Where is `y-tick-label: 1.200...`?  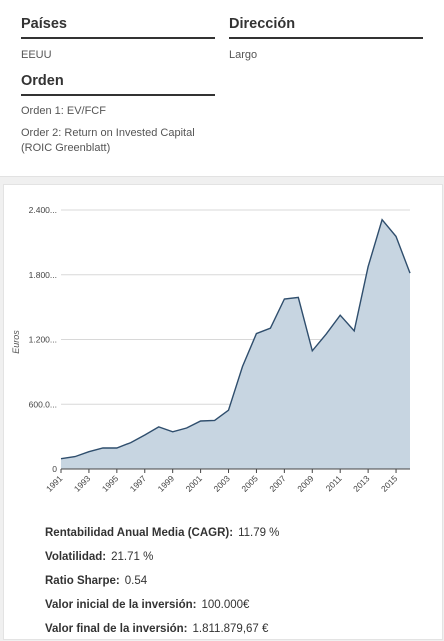 y-tick-label: 1.200... is located at coordinates (43, 340).